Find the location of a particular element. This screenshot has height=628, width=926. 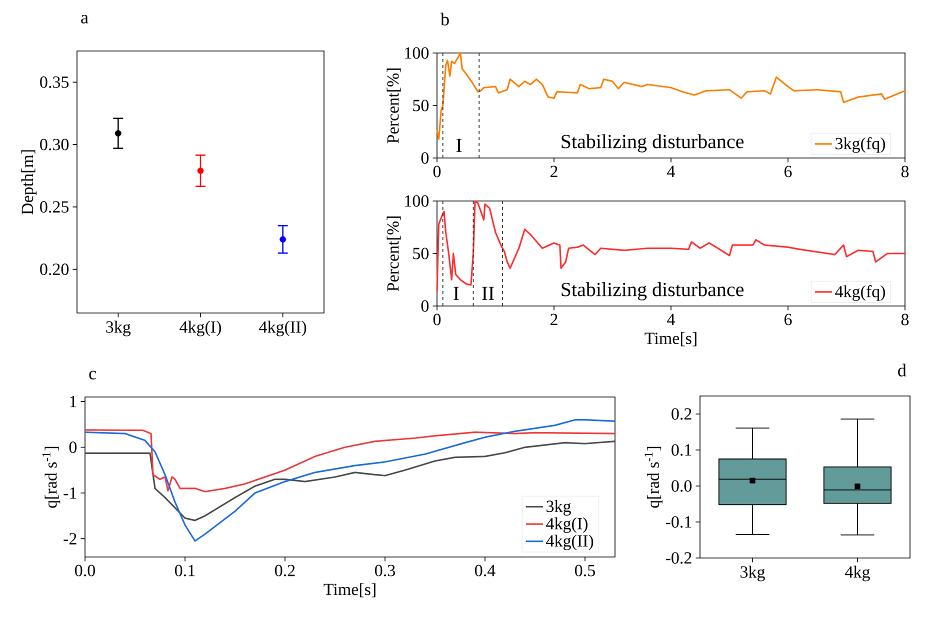

y-tick-label: 0.0 is located at coordinates (682, 486).